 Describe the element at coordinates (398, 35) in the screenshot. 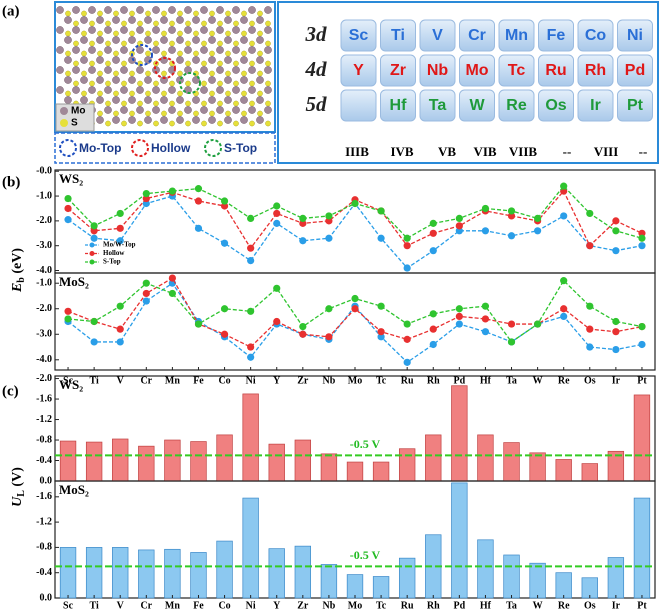

I see `element-symbol: Ti` at that location.